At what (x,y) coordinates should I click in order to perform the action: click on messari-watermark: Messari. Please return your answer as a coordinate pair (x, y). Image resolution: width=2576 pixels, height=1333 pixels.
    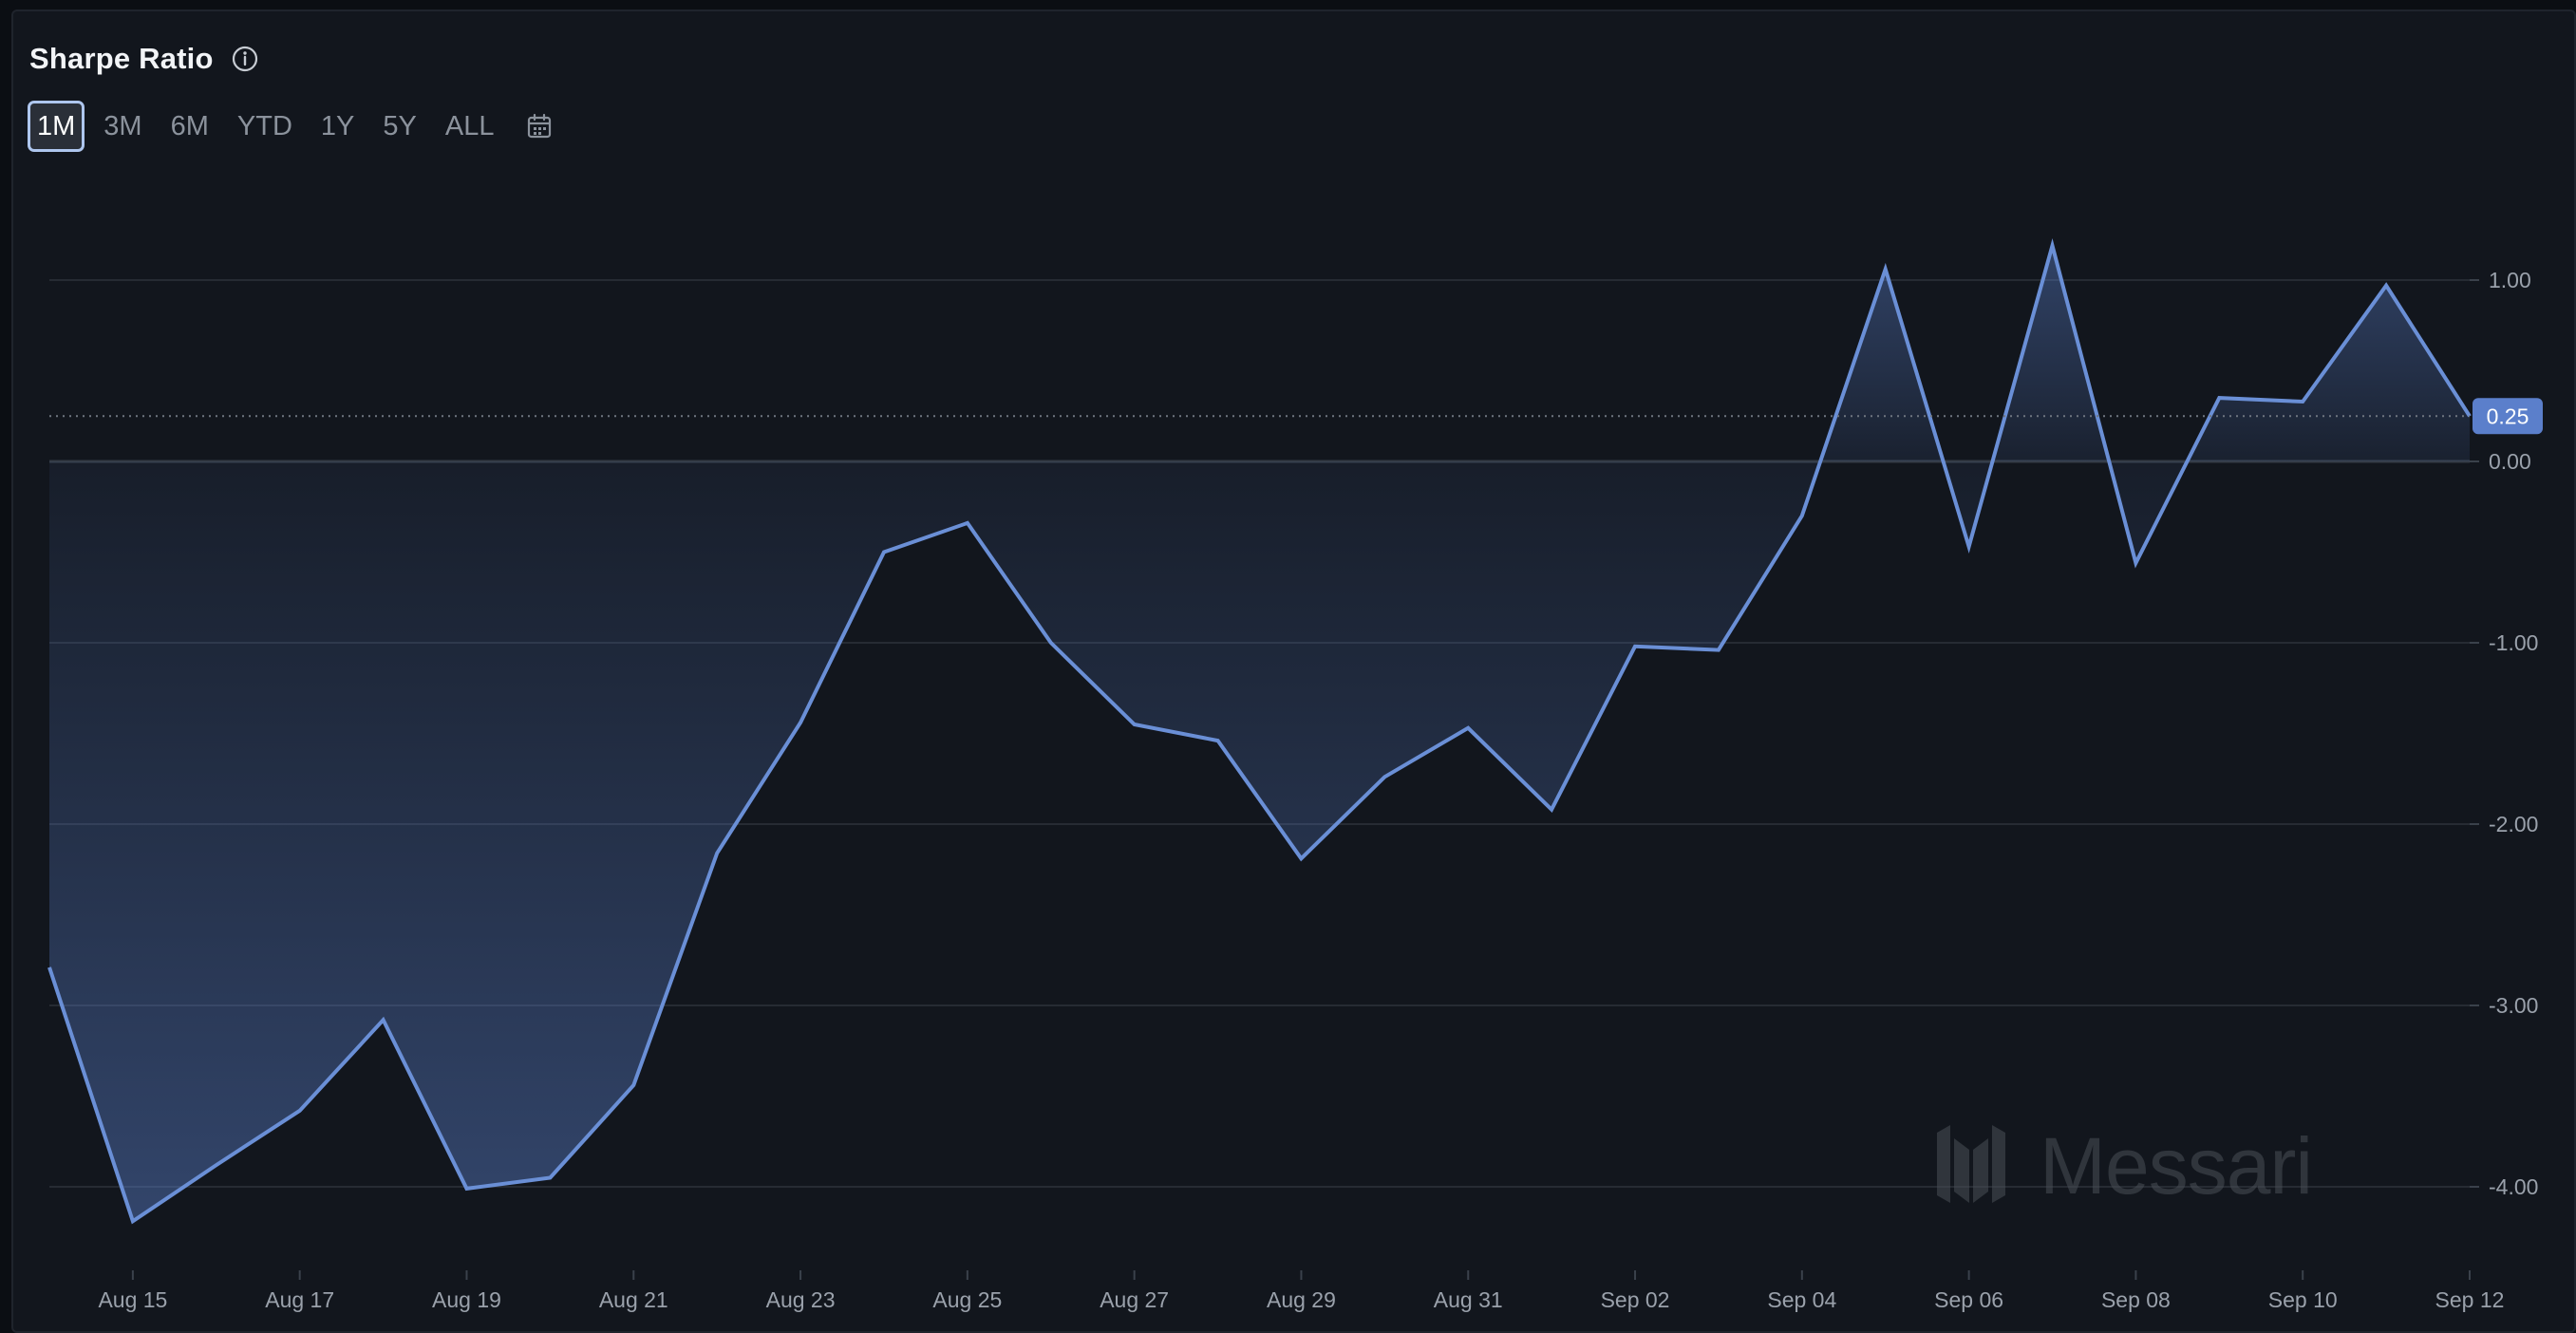
    Looking at the image, I should click on (2125, 1166).